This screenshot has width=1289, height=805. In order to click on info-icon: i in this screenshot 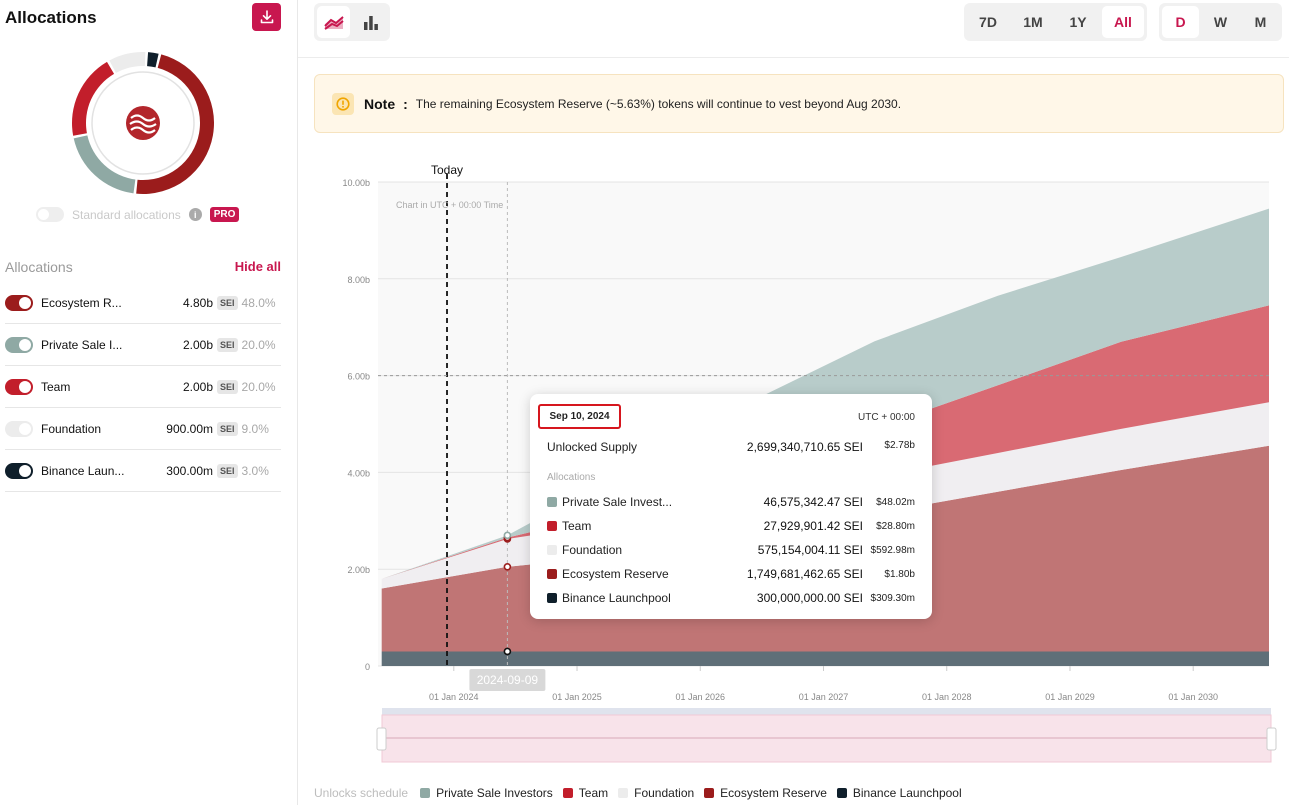, I will do `click(195, 214)`.